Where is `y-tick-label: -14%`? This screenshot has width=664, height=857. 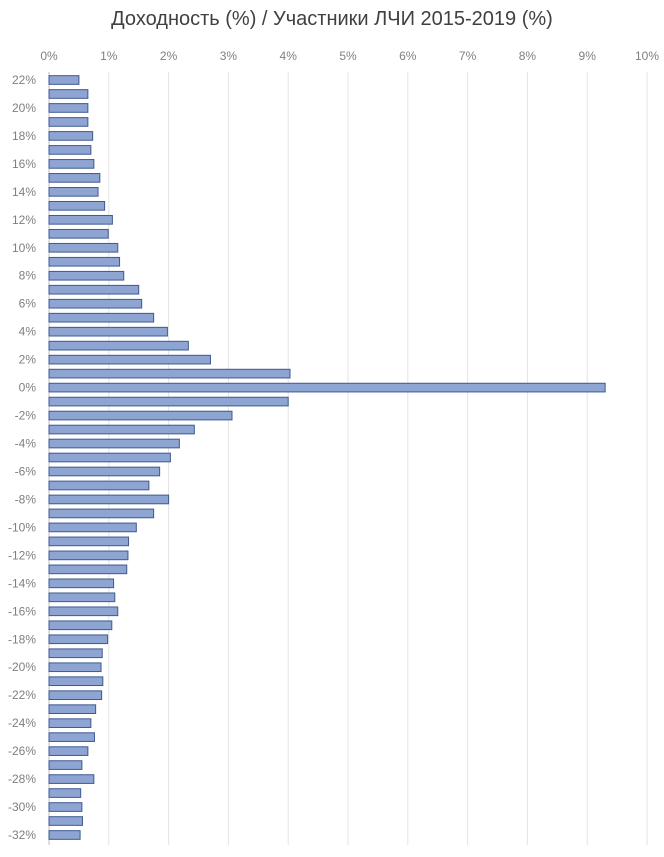
y-tick-label: -14% is located at coordinates (22, 583).